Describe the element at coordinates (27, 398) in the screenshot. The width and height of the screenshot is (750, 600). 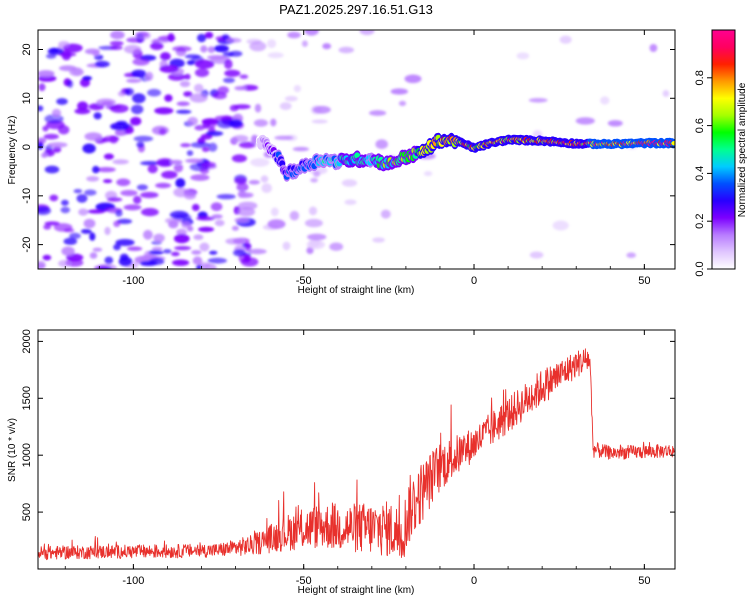
I see `snr-y-tick-label: 1500` at that location.